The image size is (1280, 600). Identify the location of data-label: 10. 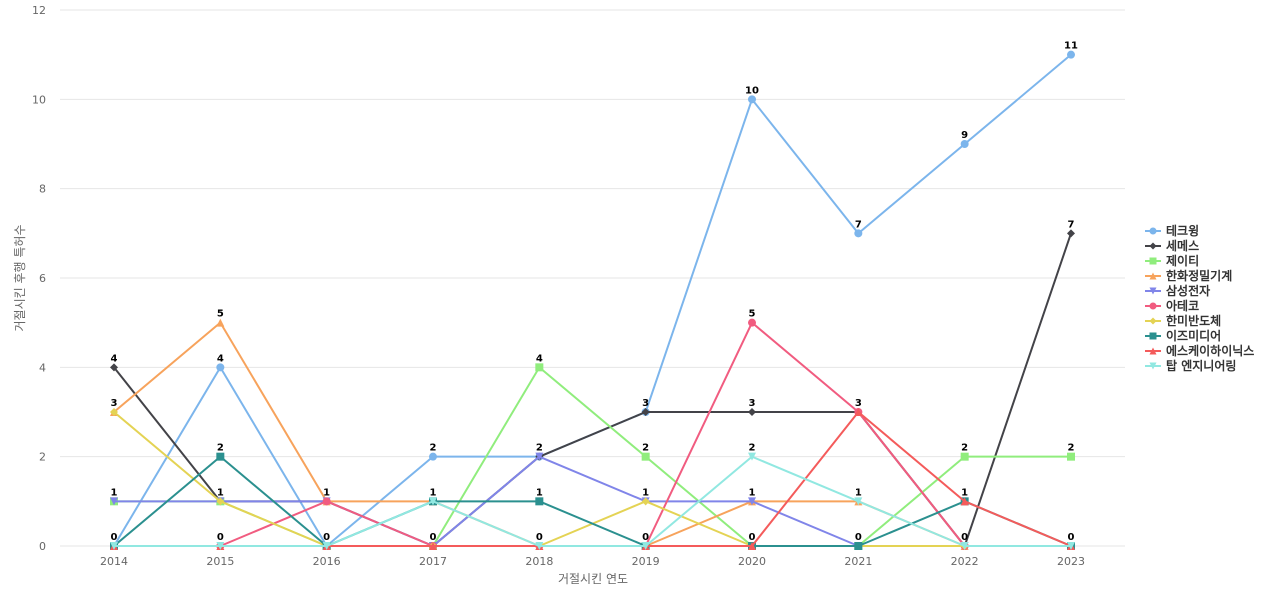
(752, 90).